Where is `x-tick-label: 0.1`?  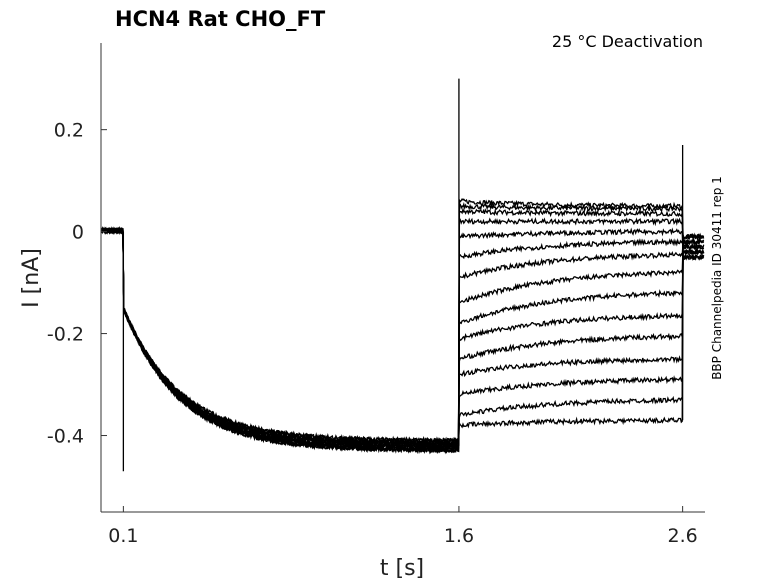
x-tick-label: 0.1 is located at coordinates (123, 536).